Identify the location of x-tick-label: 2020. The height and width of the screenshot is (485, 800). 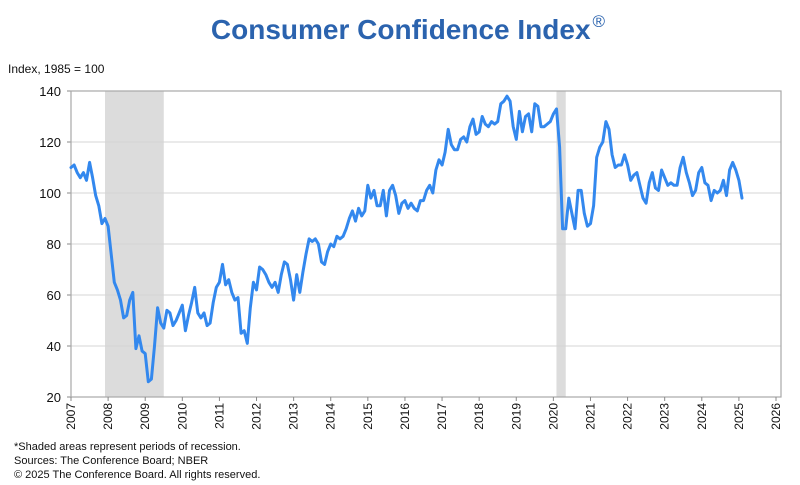
(553, 416).